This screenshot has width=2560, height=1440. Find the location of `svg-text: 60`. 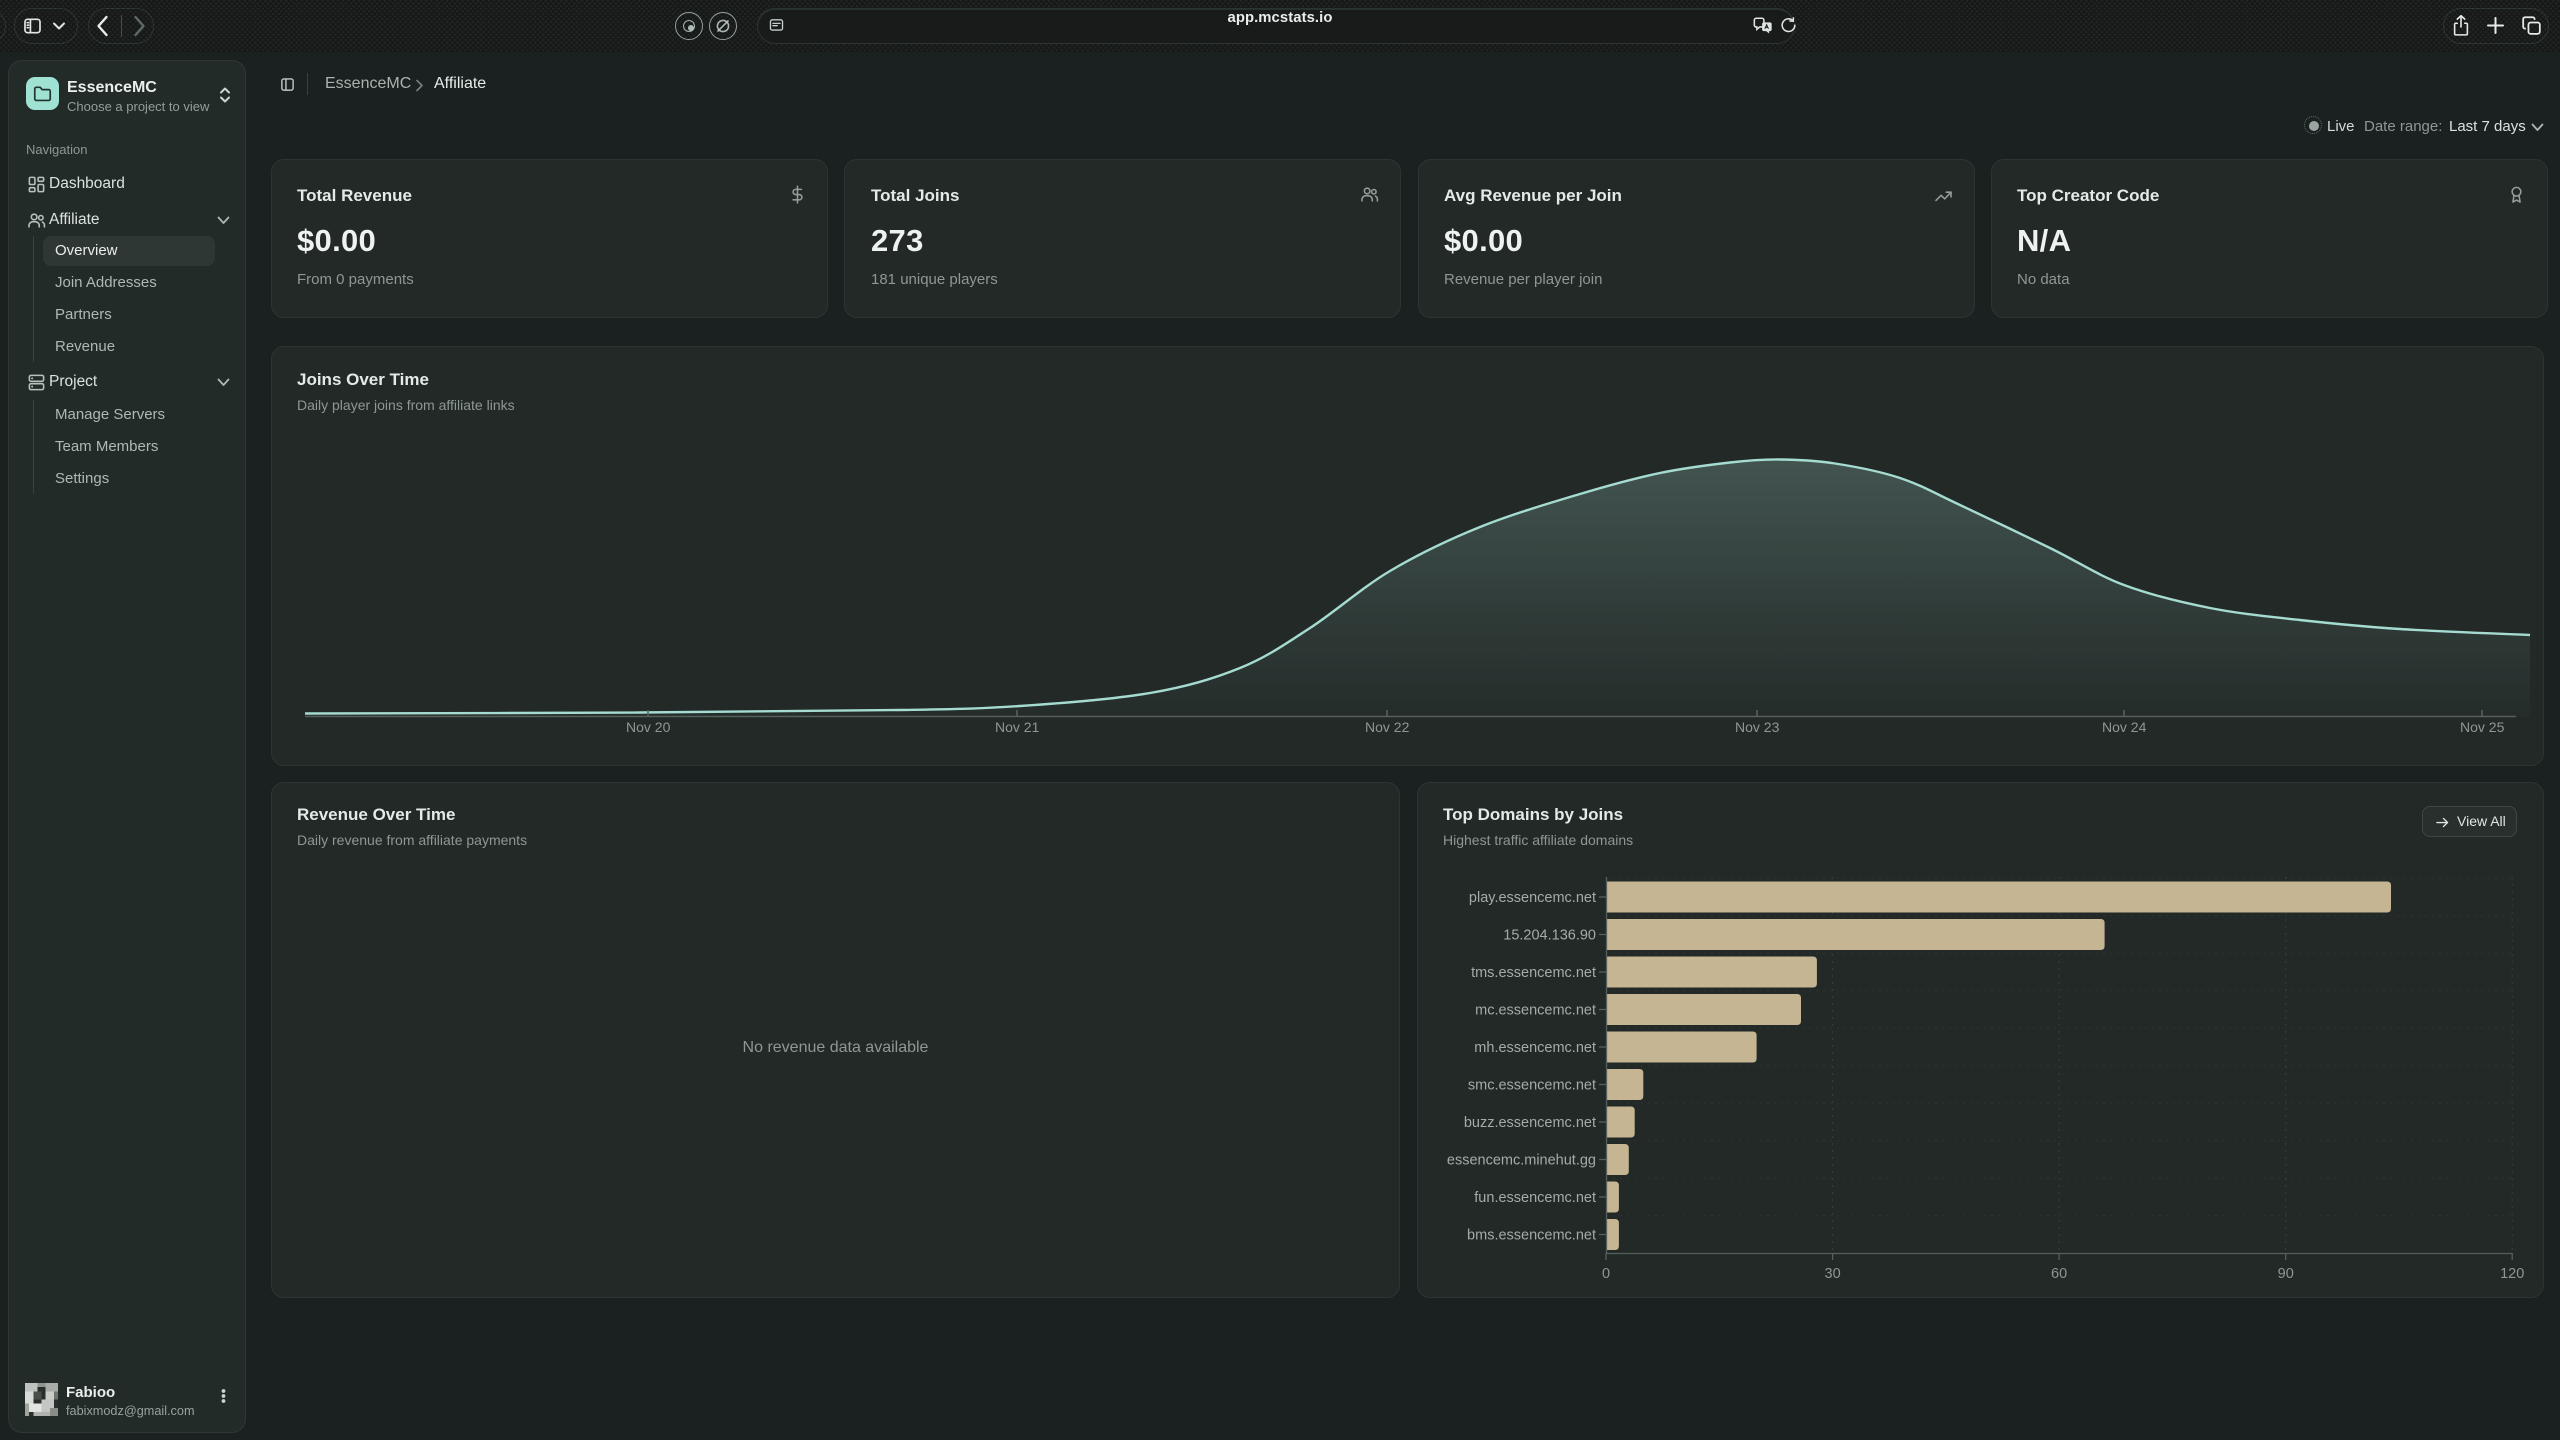

svg-text: 60 is located at coordinates (2059, 1274).